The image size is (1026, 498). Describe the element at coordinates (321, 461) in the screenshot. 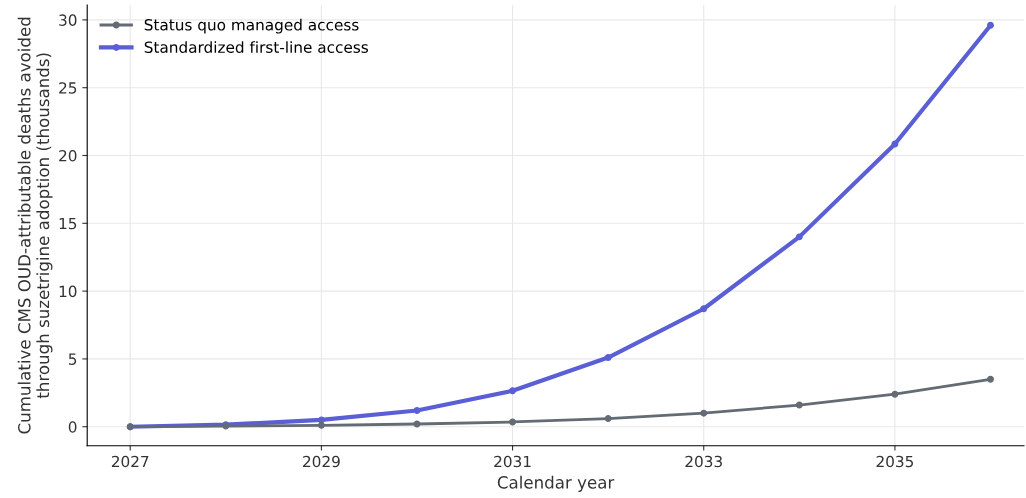

I see `x-tick-label: 2029` at that location.